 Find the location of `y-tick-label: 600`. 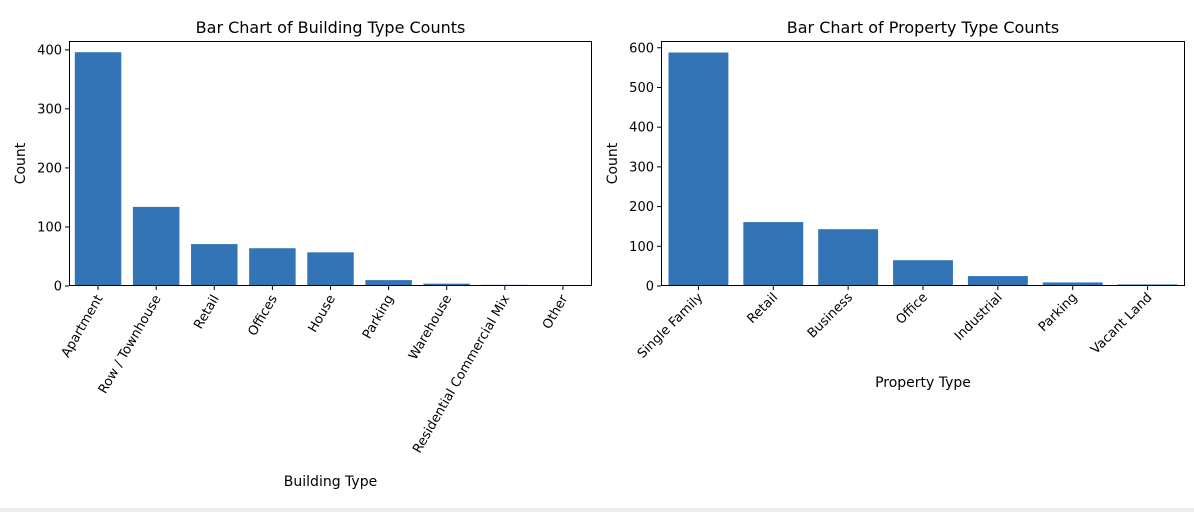

y-tick-label: 600 is located at coordinates (641, 48).